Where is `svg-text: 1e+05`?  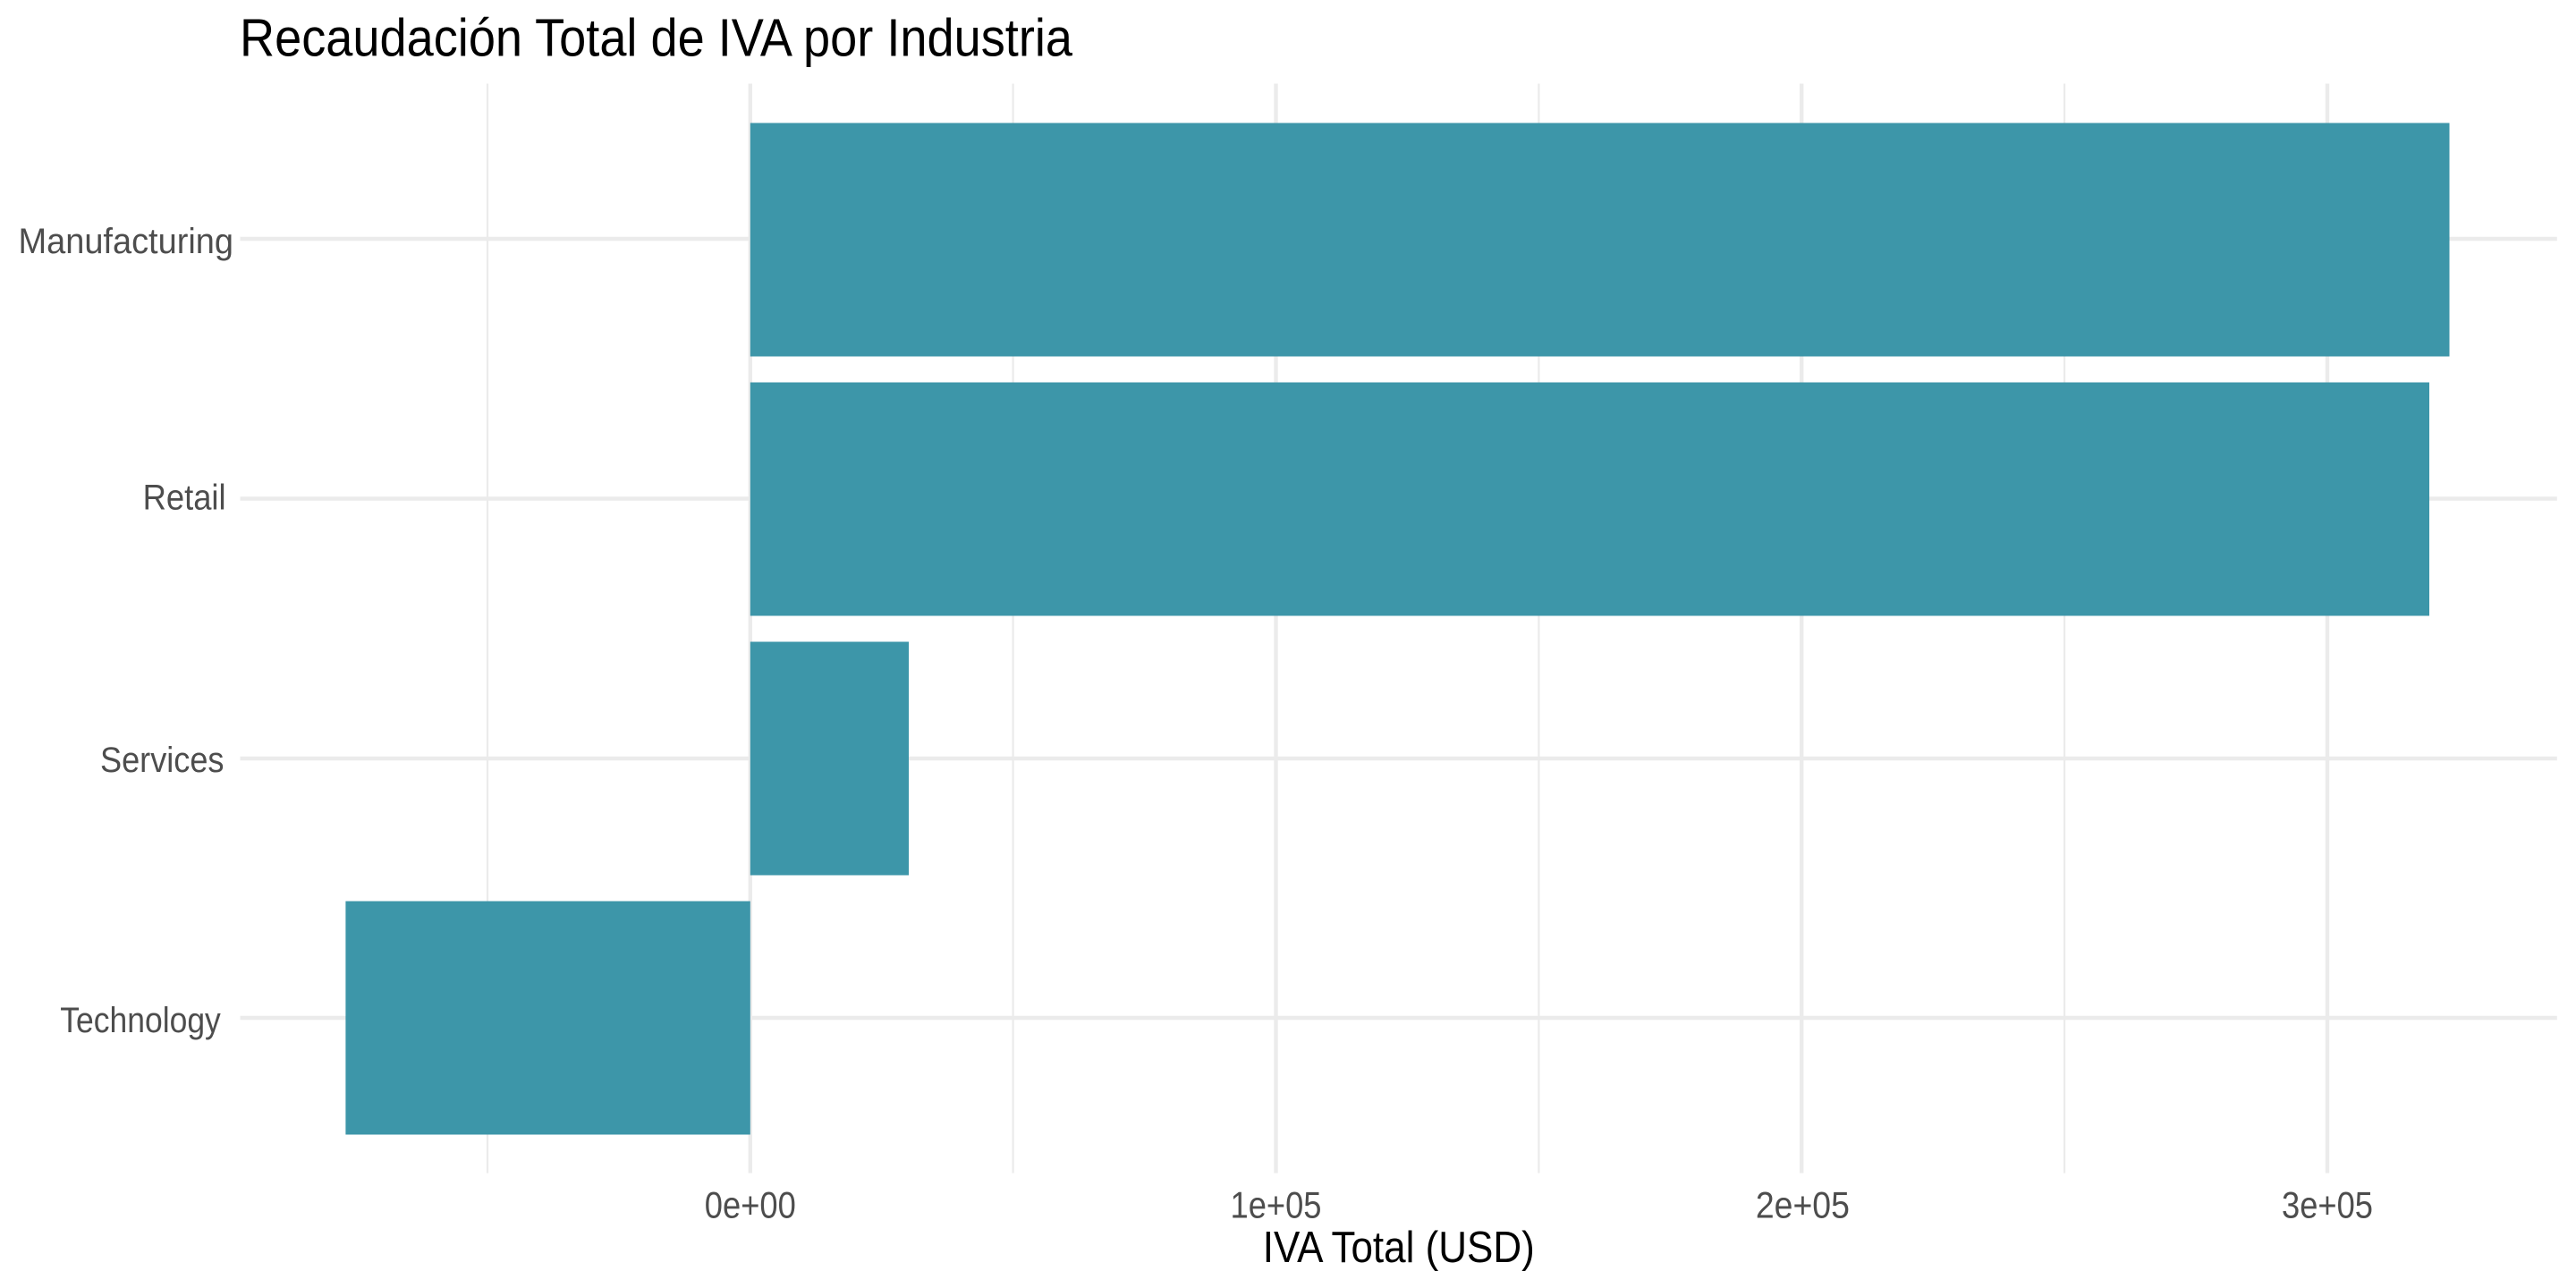
svg-text: 1e+05 is located at coordinates (1276, 1205).